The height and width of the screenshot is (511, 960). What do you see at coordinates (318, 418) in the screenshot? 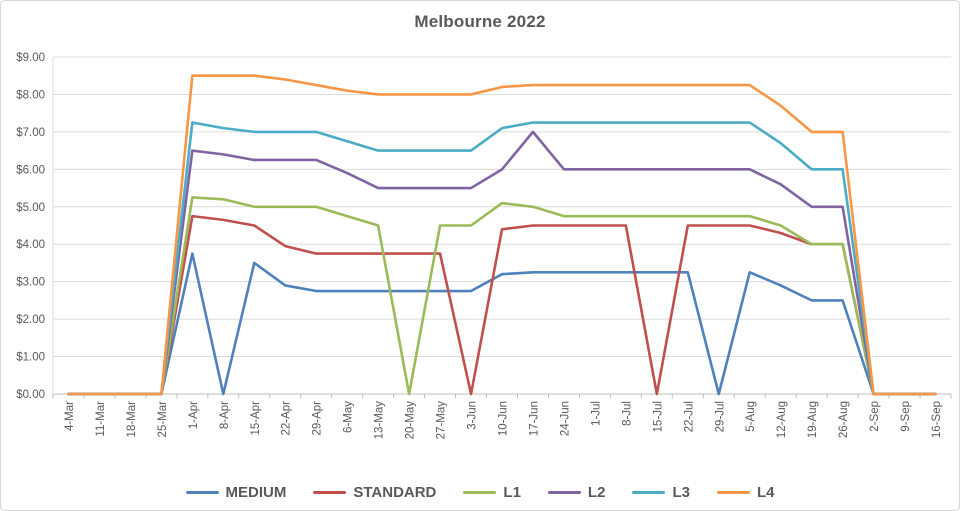
I see `x-tick-label: 29-Apr` at bounding box center [318, 418].